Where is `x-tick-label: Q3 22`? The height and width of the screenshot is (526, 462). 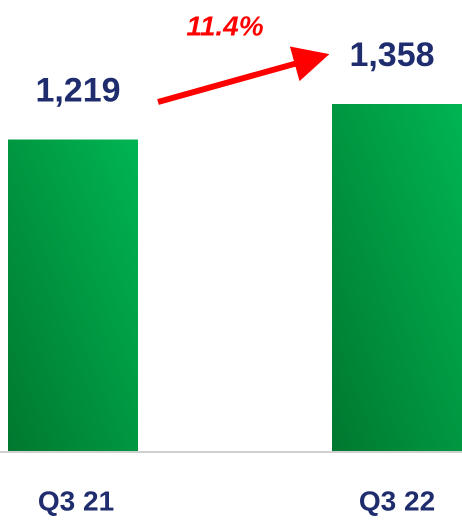 x-tick-label: Q3 22 is located at coordinates (397, 500).